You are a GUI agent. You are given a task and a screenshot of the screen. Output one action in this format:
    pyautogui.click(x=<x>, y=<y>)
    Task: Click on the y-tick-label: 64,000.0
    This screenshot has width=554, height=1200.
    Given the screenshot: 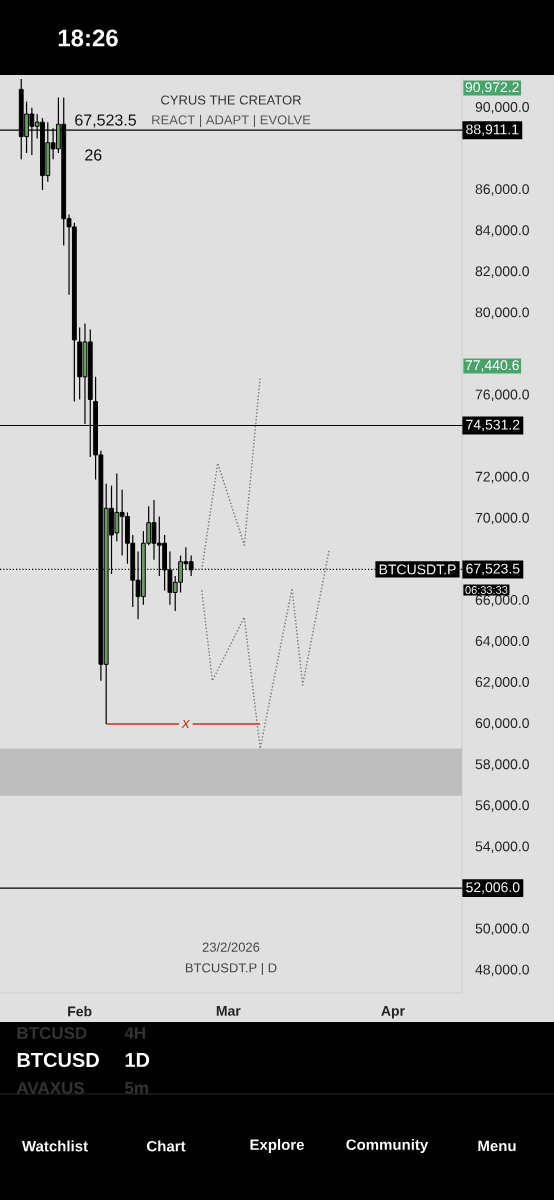 What is the action you would take?
    pyautogui.click(x=502, y=642)
    